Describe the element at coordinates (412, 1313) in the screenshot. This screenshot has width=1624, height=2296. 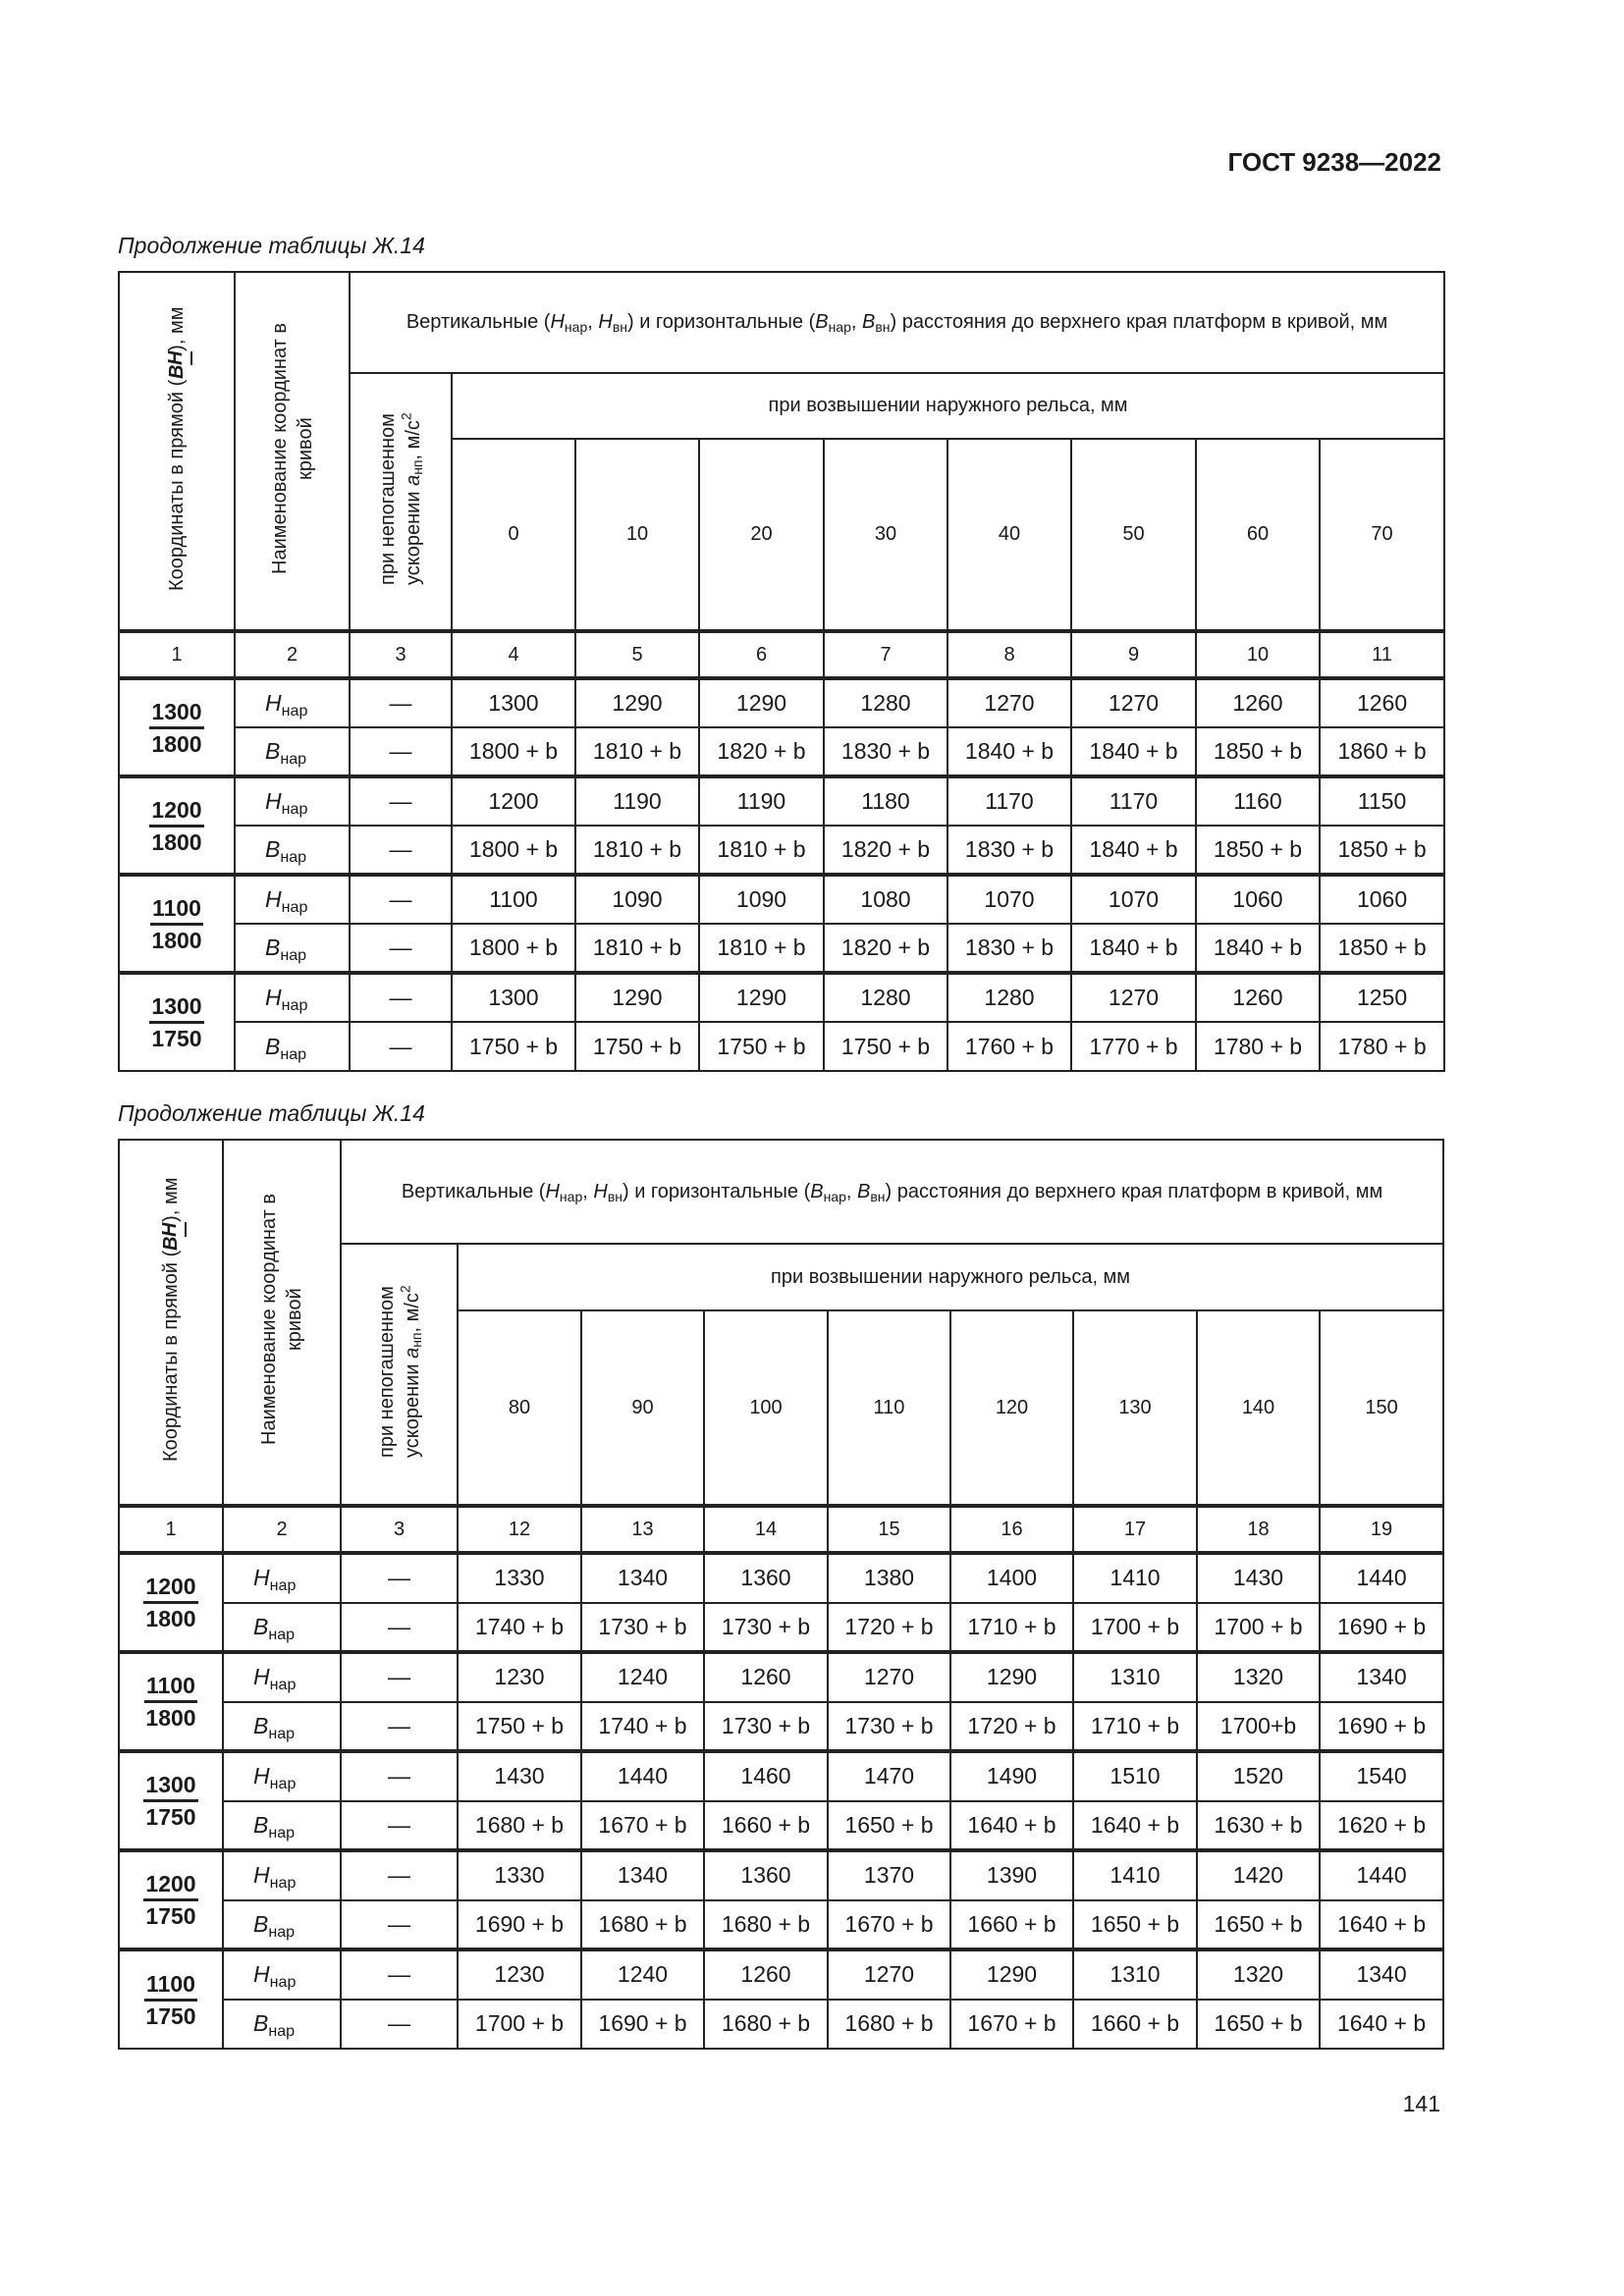
I see `accel-unit: , м/с` at that location.